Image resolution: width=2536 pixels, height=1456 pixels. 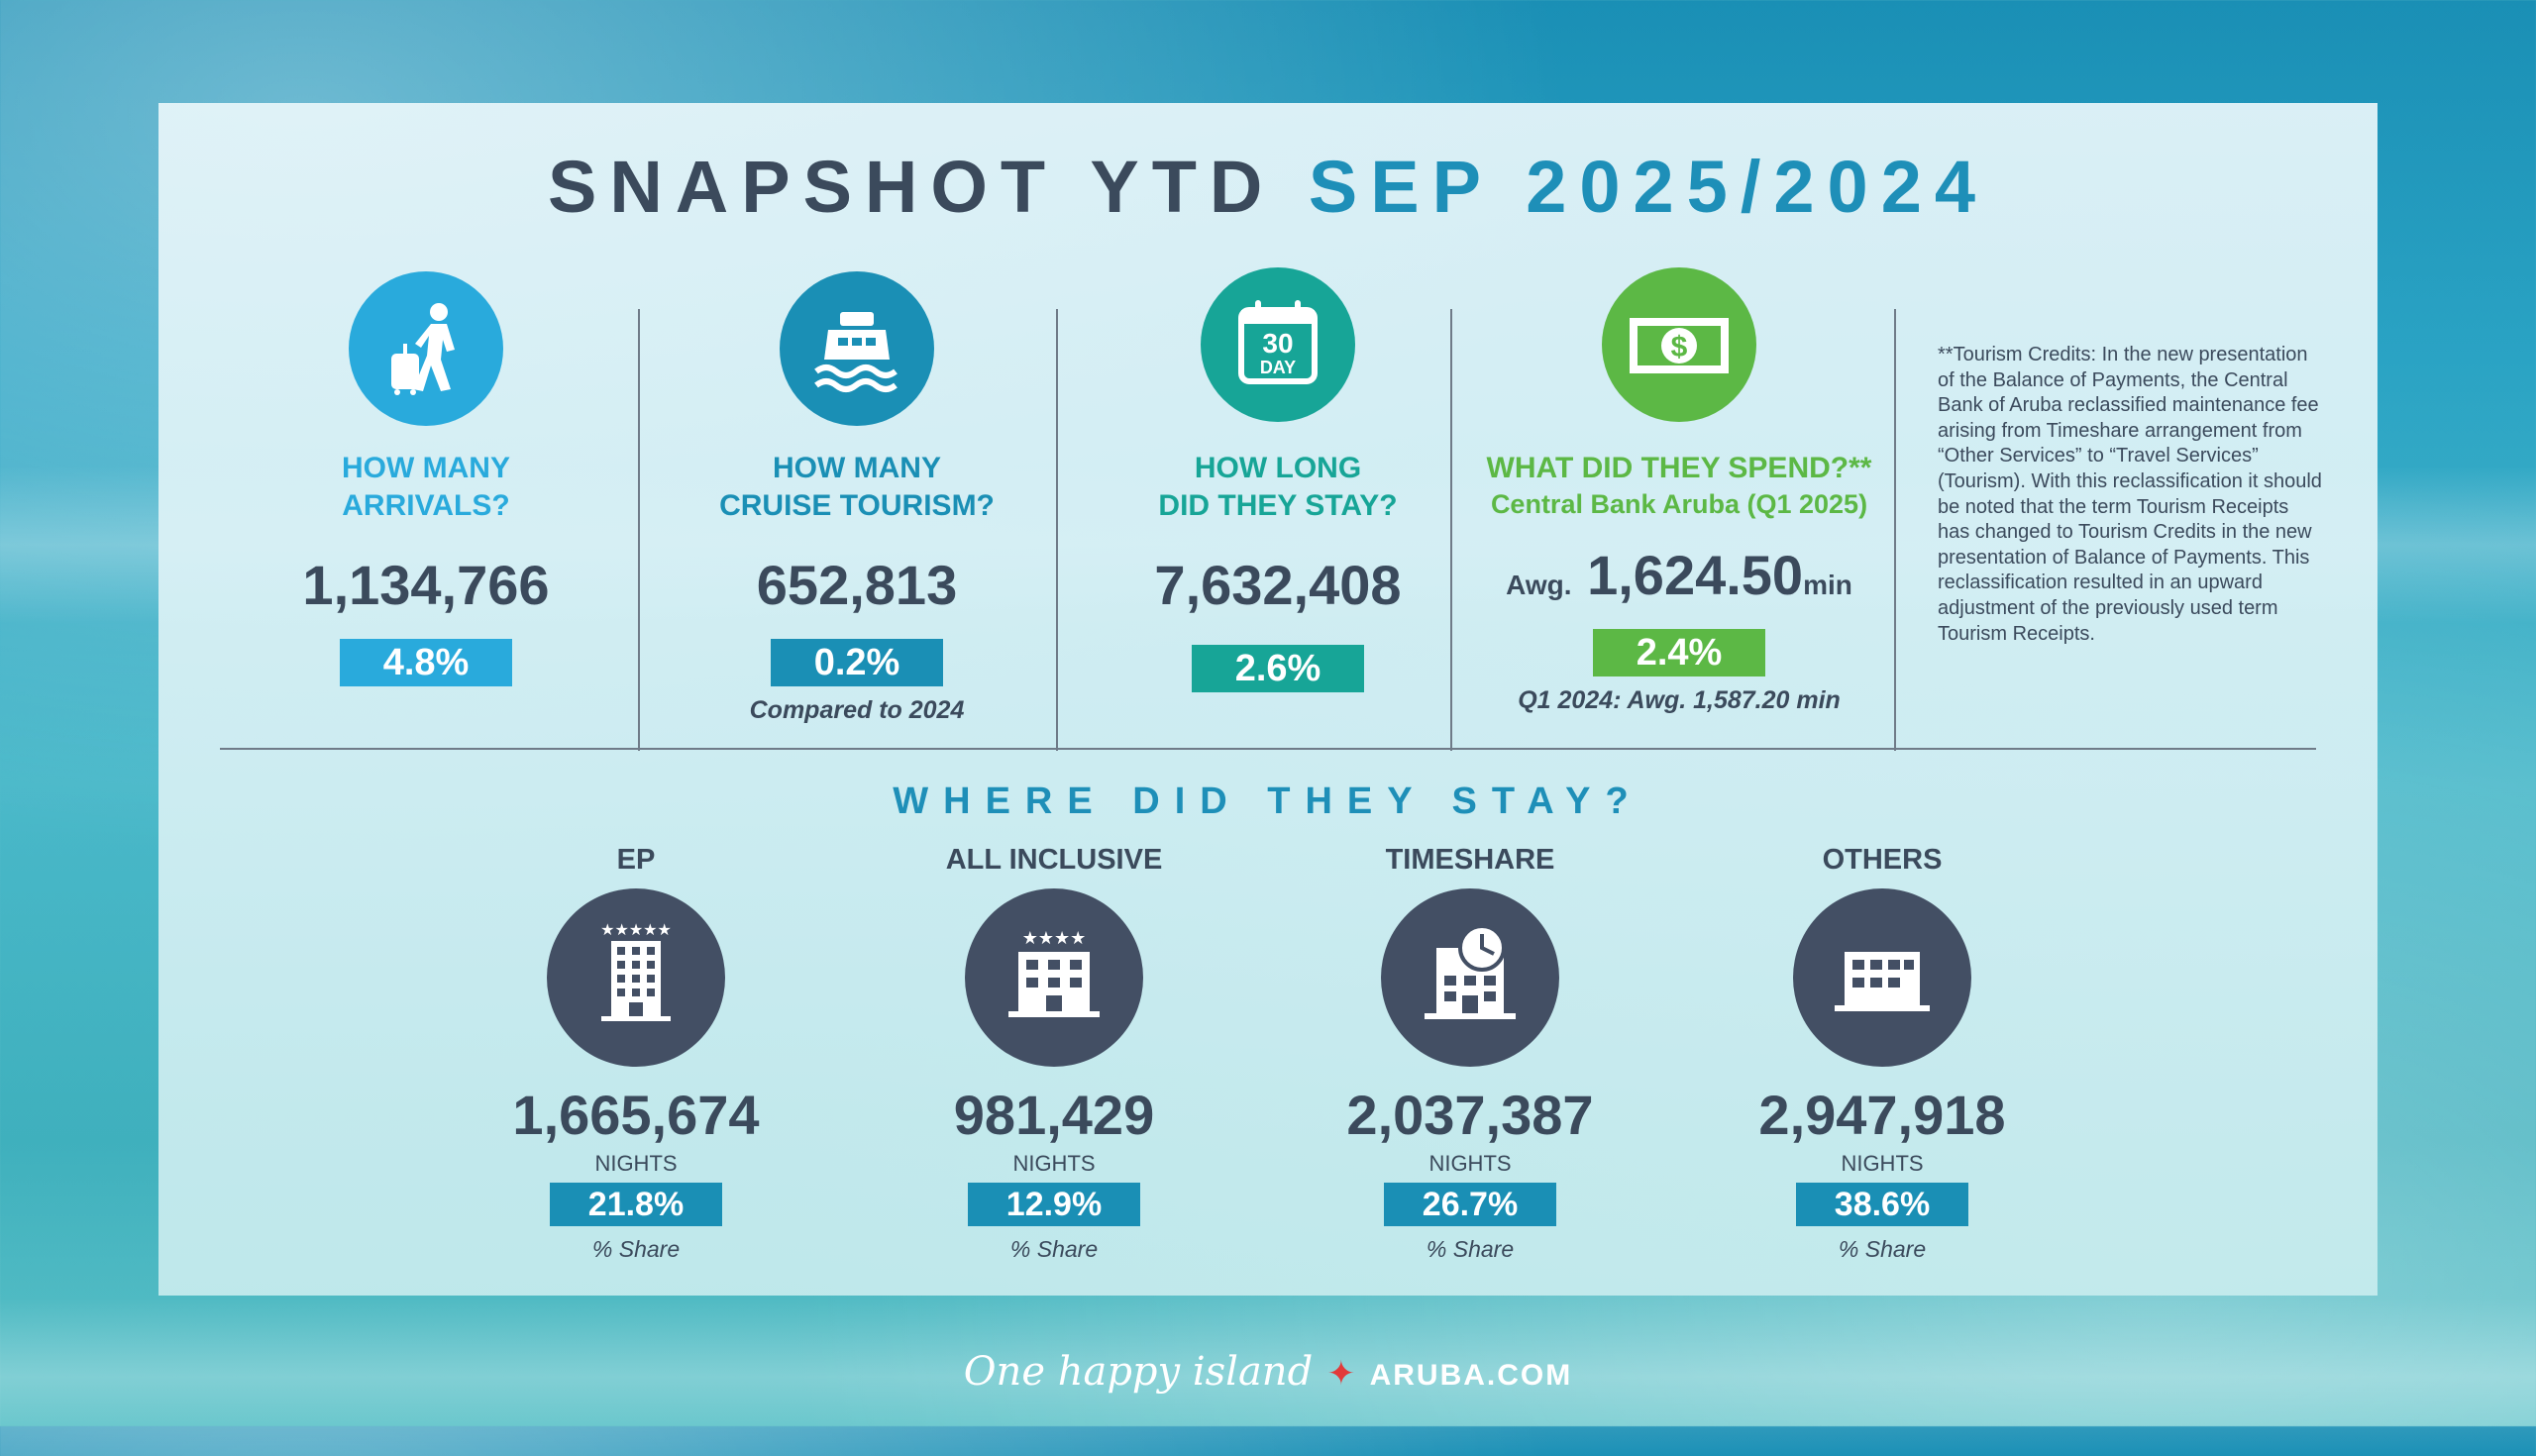 What do you see at coordinates (1882, 977) in the screenshot?
I see `building-icon` at bounding box center [1882, 977].